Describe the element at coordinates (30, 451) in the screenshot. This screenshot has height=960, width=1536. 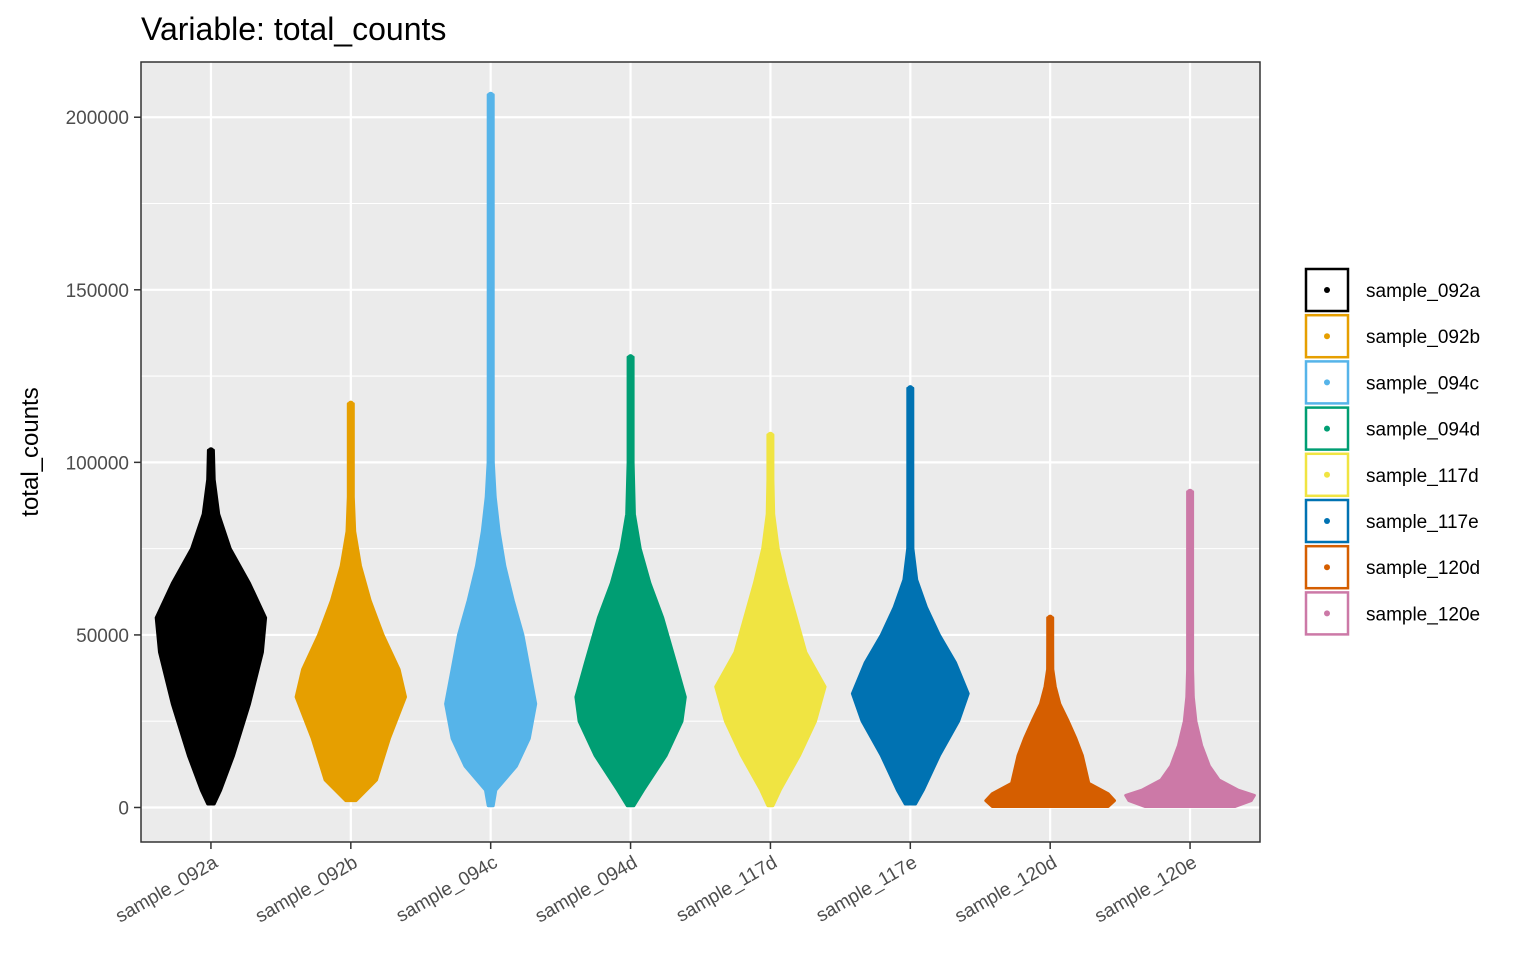
I see `y-axis-label: total_counts` at that location.